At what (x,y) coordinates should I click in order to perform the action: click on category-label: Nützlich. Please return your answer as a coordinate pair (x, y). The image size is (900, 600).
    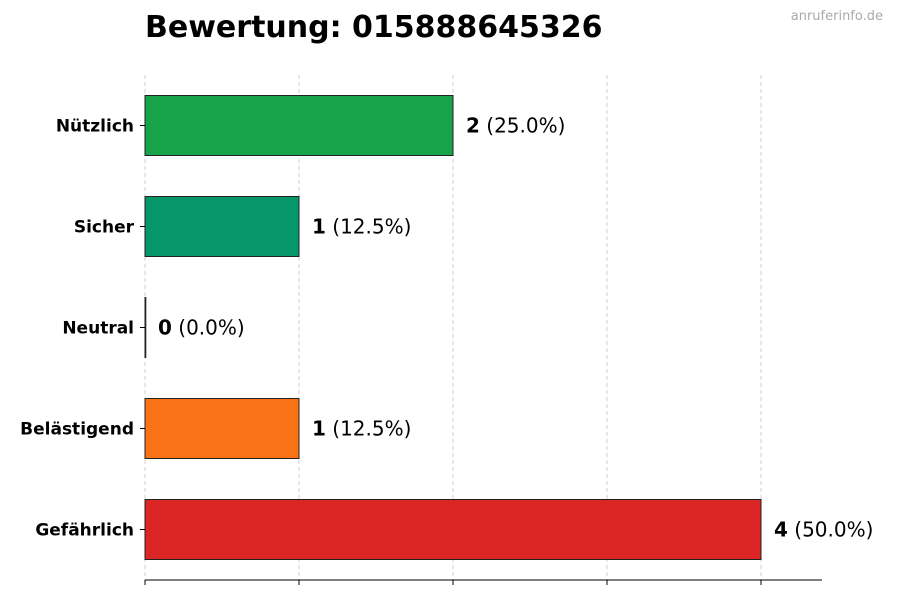
    Looking at the image, I should click on (95, 127).